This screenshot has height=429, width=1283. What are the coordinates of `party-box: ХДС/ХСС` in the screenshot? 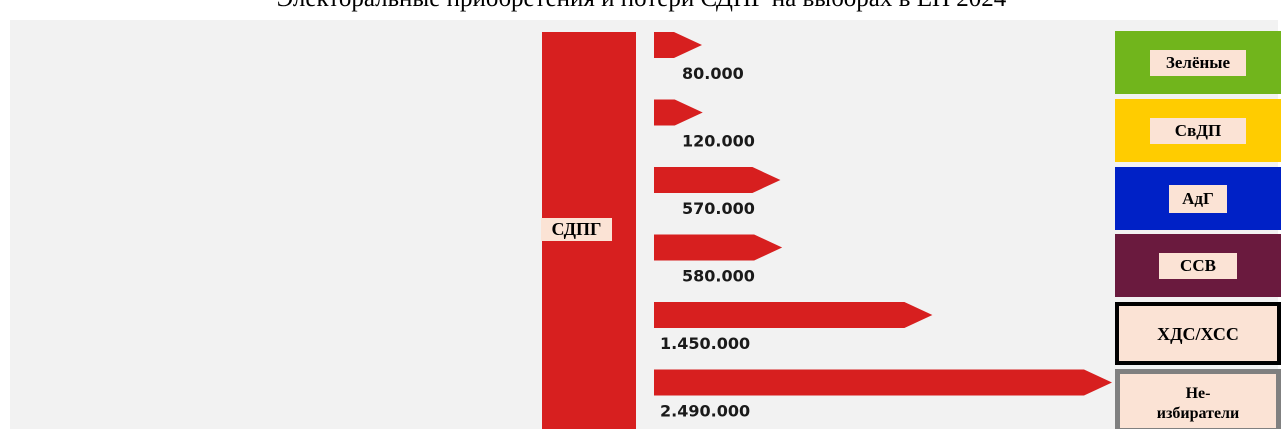 It's located at (1198, 333).